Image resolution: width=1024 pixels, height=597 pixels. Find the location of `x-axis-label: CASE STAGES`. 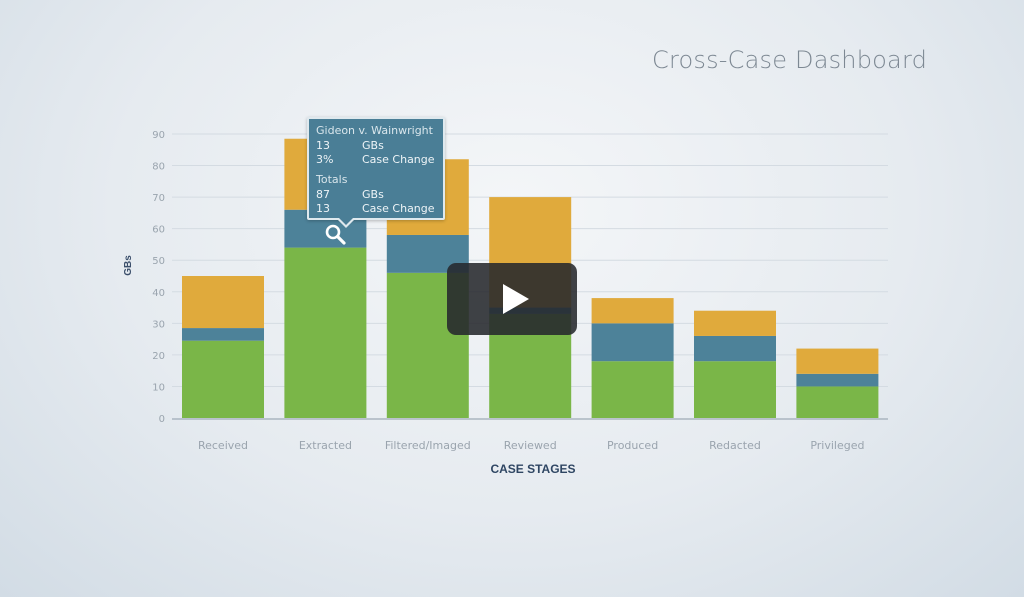

x-axis-label: CASE STAGES is located at coordinates (533, 469).